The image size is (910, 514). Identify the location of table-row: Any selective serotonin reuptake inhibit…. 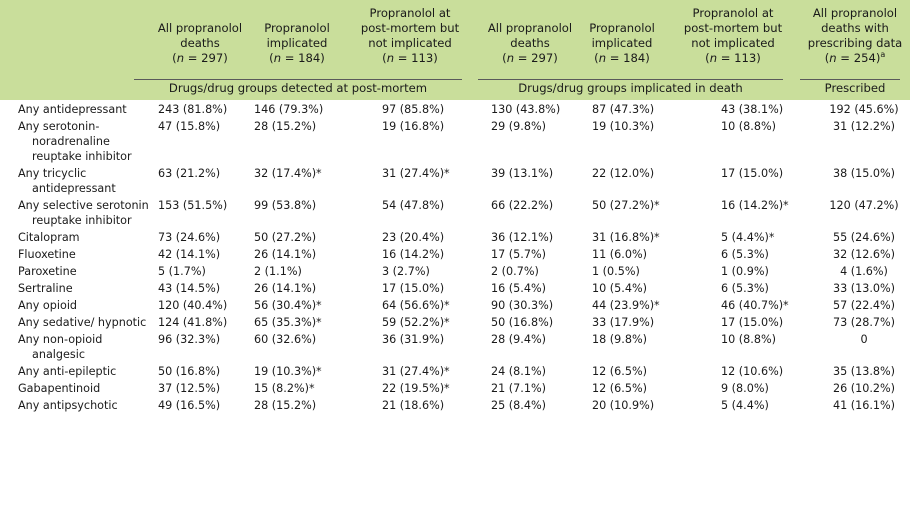
(455, 214).